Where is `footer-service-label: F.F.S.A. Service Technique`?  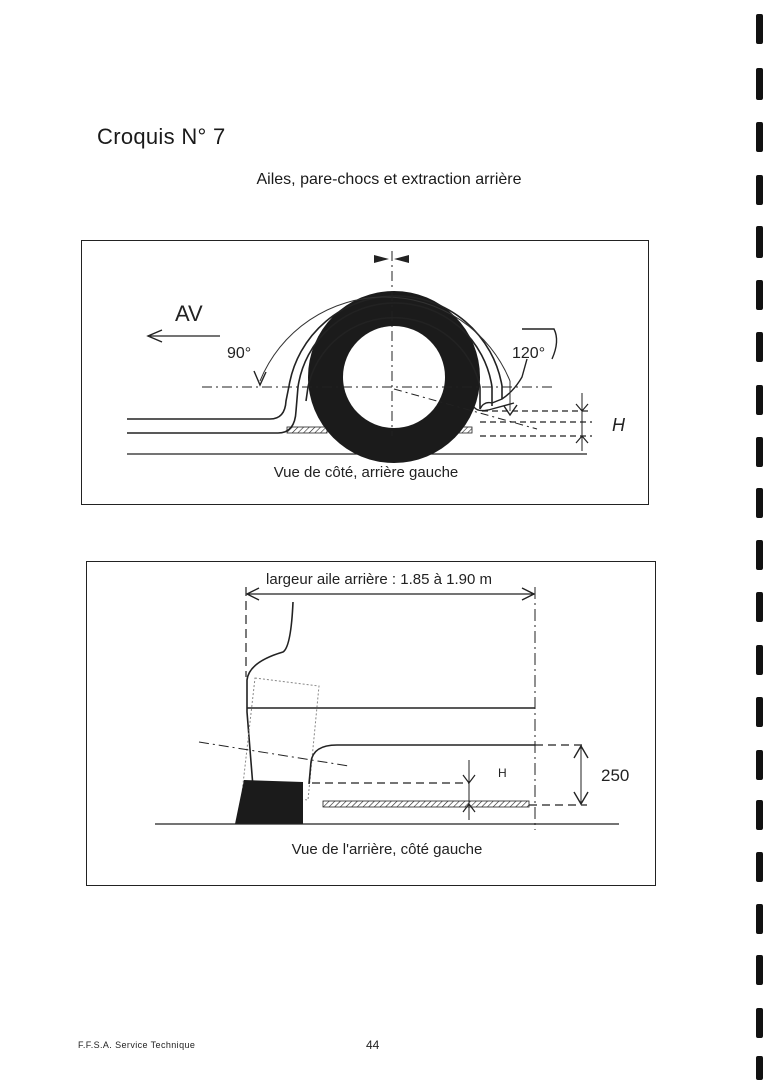 footer-service-label: F.F.S.A. Service Technique is located at coordinates (137, 1045).